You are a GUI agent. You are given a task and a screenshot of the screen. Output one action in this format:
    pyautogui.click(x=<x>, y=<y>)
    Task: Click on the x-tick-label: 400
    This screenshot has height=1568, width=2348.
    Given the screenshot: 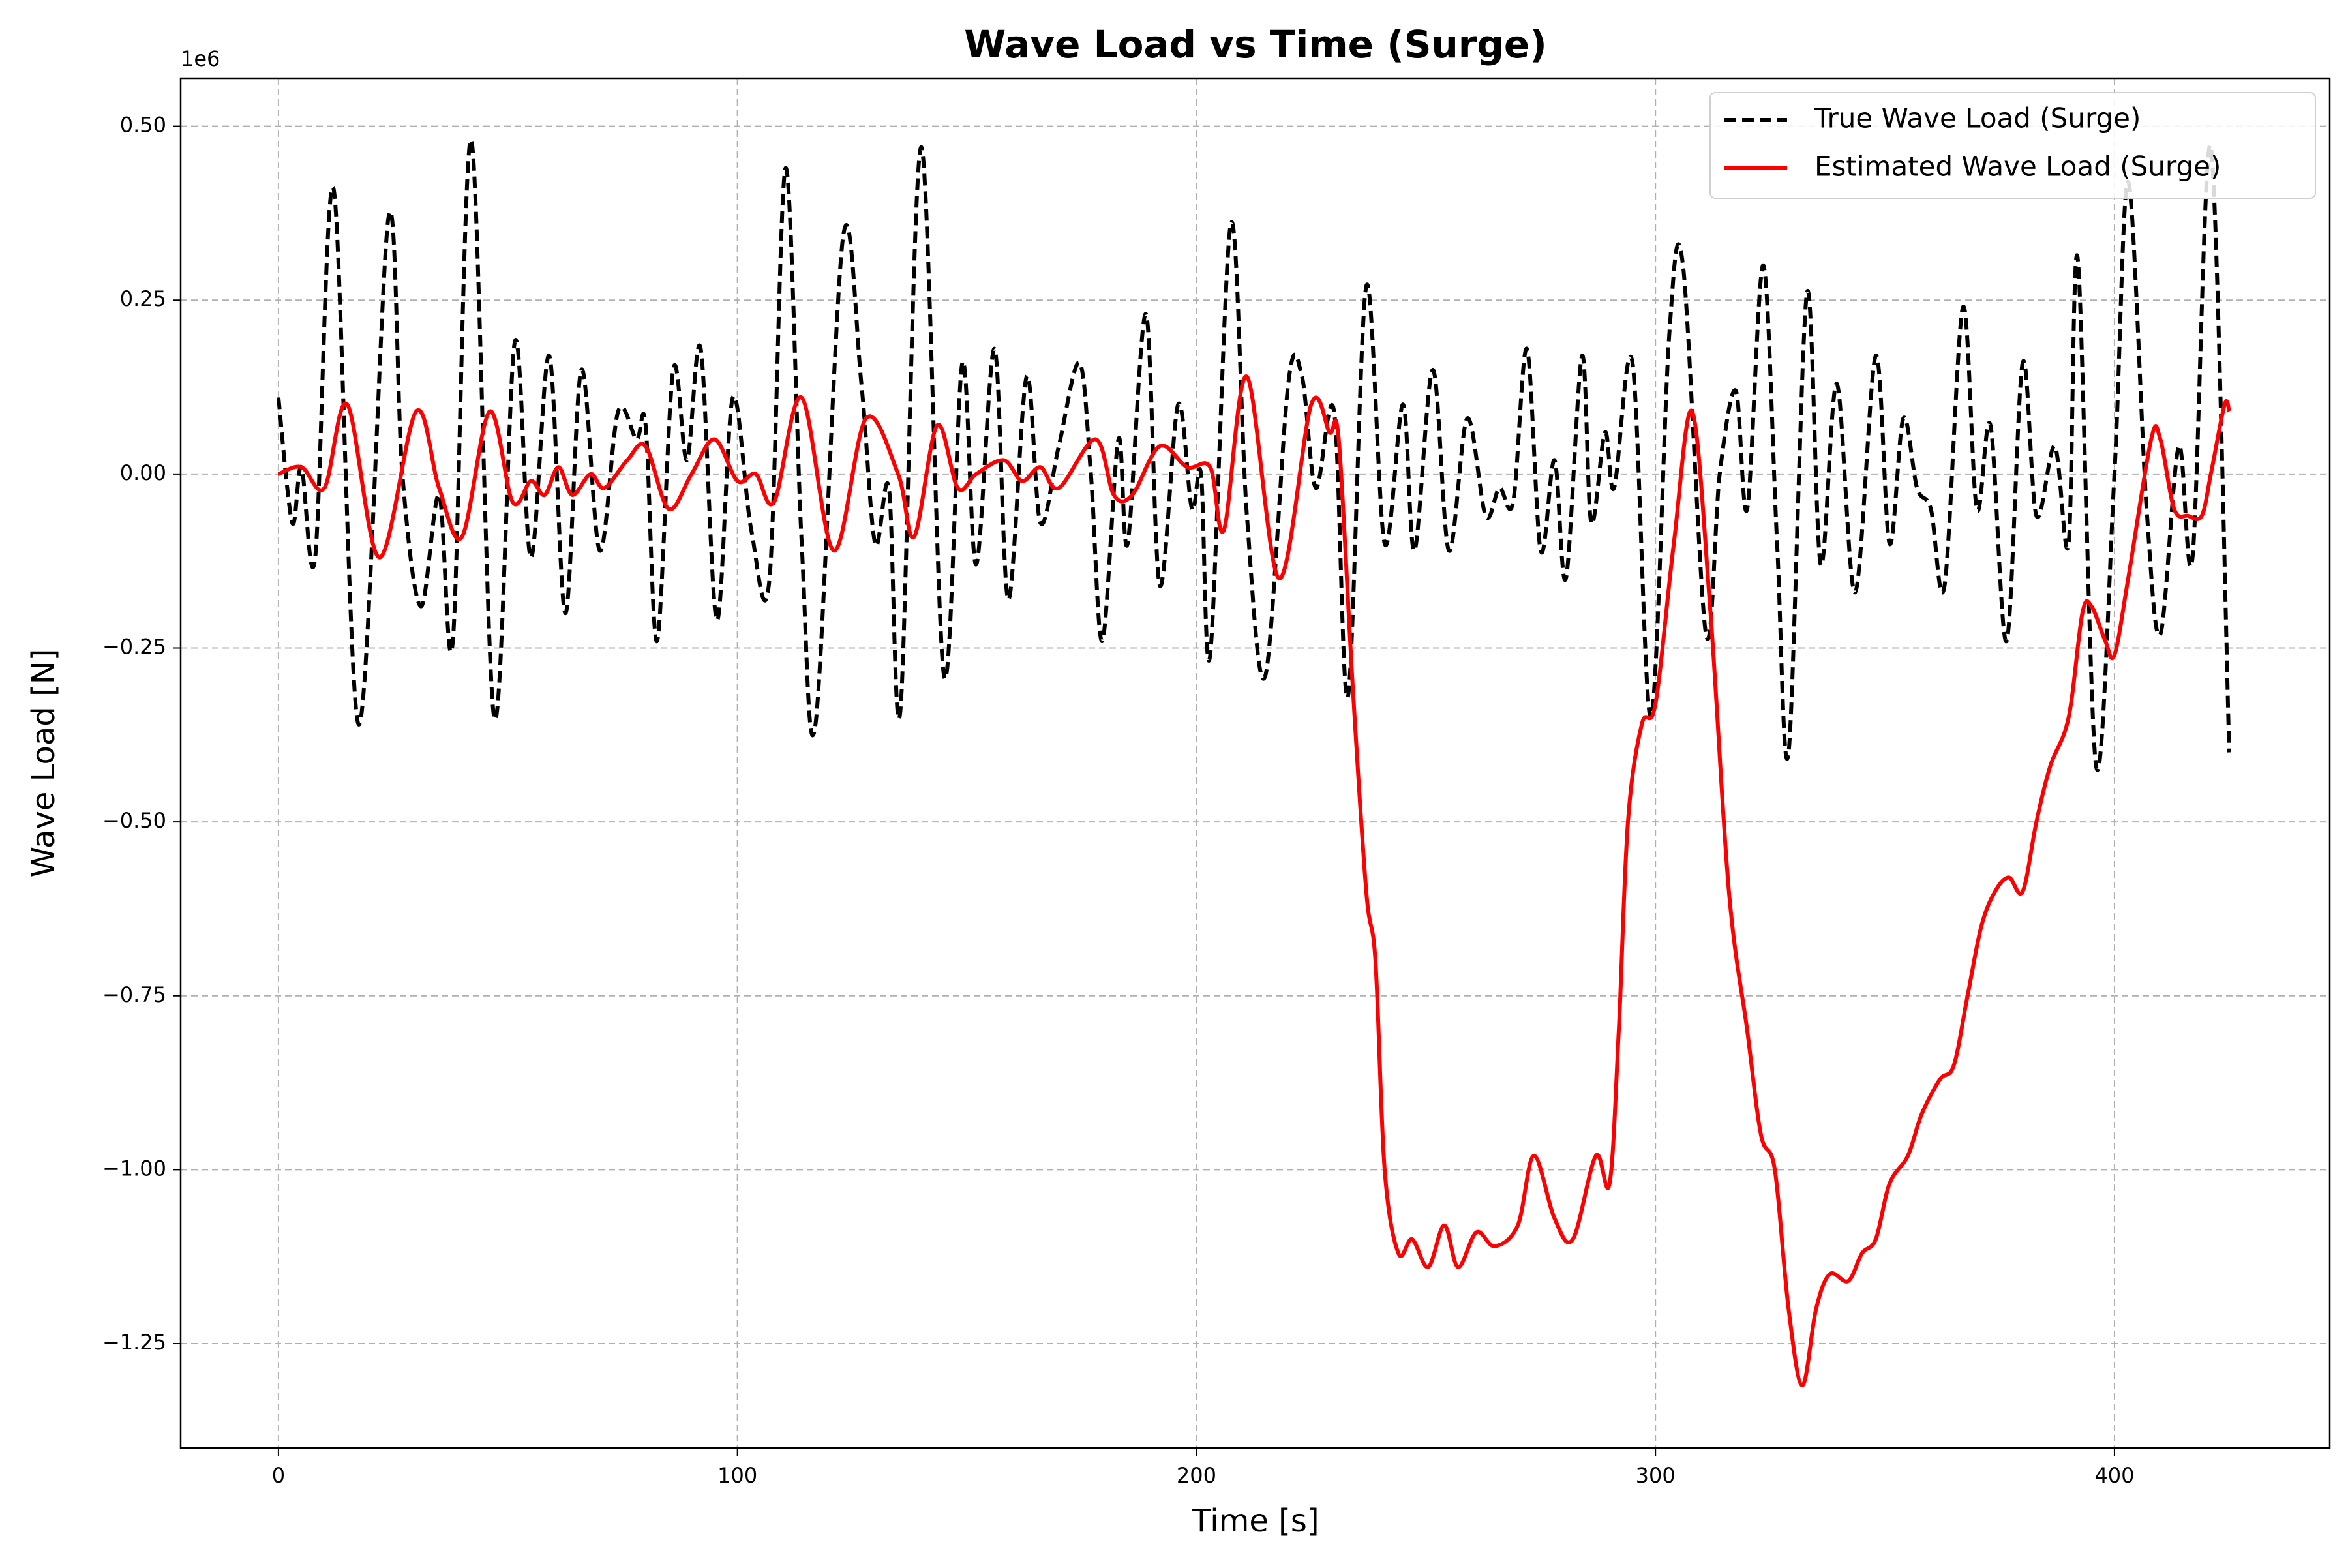 What is the action you would take?
    pyautogui.click(x=2114, y=1475)
    